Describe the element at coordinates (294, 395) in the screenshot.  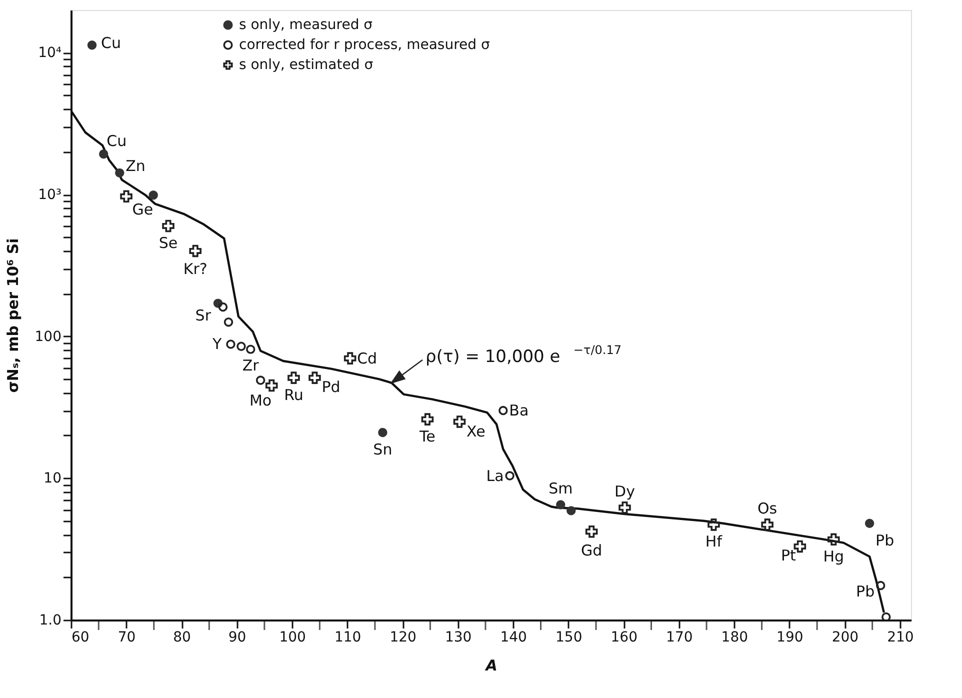
I see `data-label: Ru` at that location.